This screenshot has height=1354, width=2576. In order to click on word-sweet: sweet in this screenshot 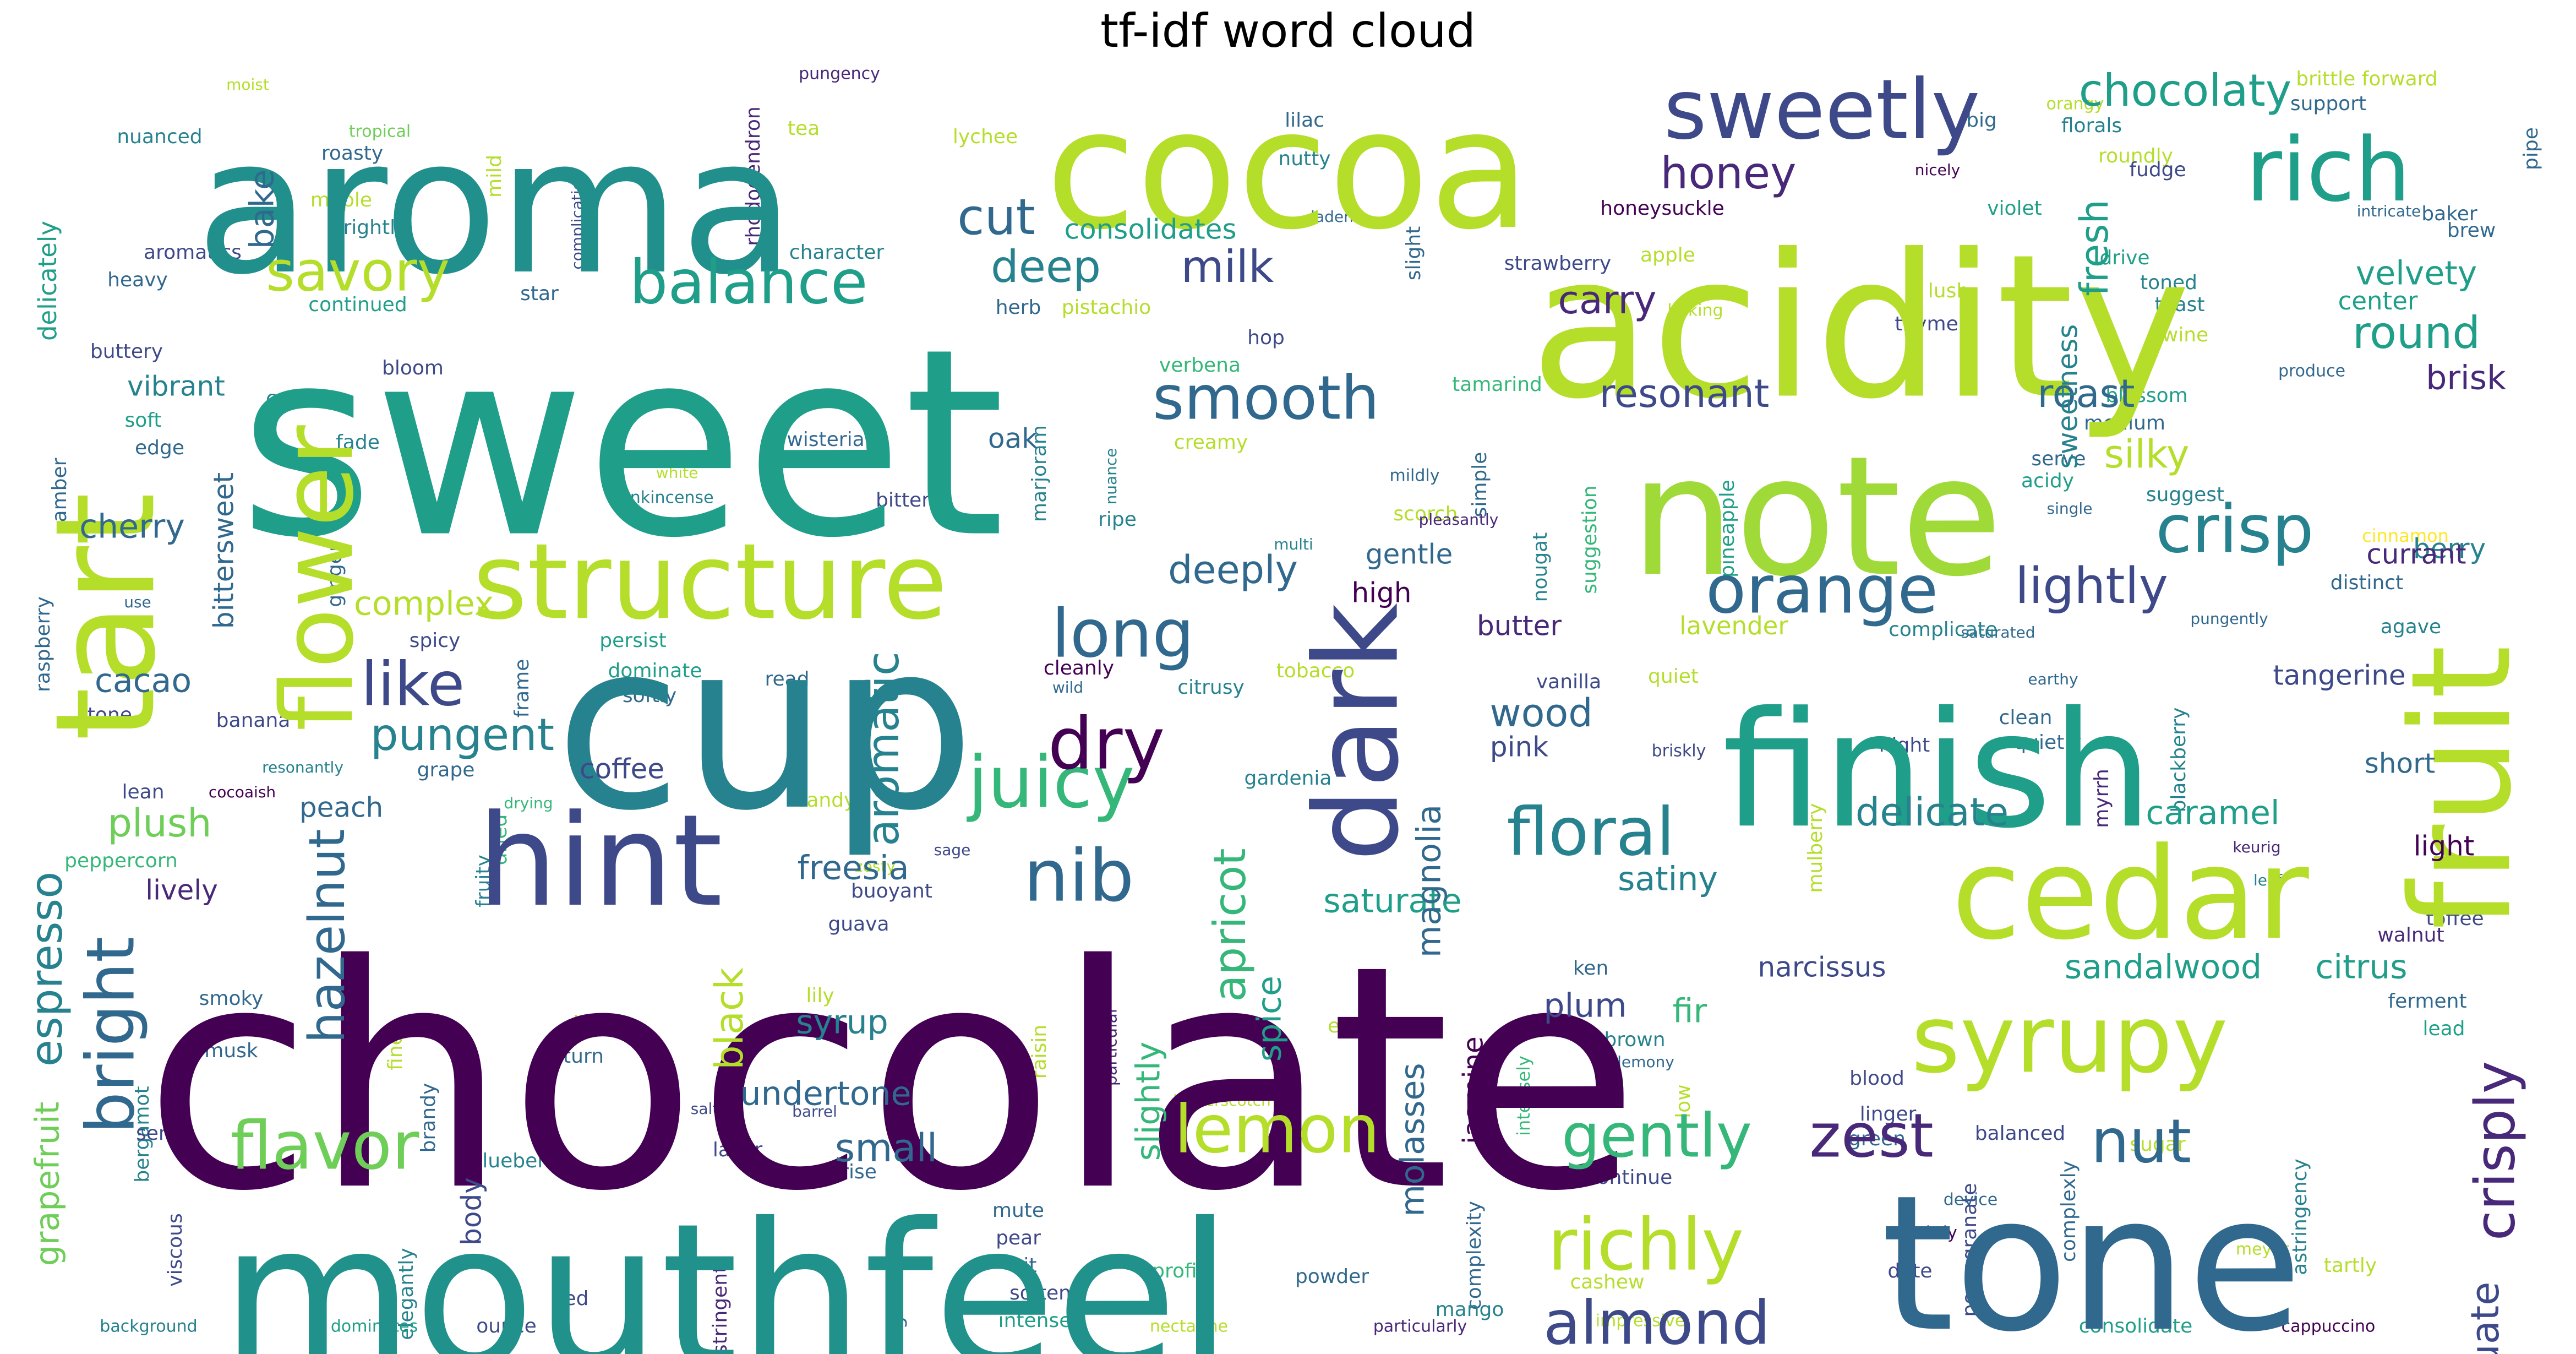, I will do `click(622, 444)`.